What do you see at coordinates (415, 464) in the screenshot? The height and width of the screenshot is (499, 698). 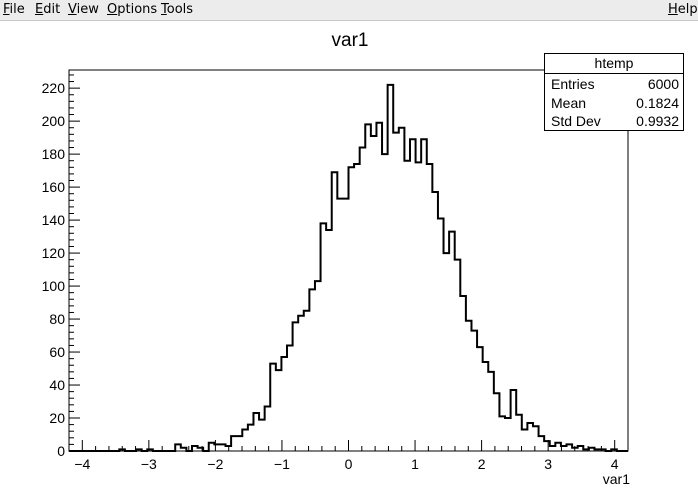 I see `x-tick-label-5: 1` at bounding box center [415, 464].